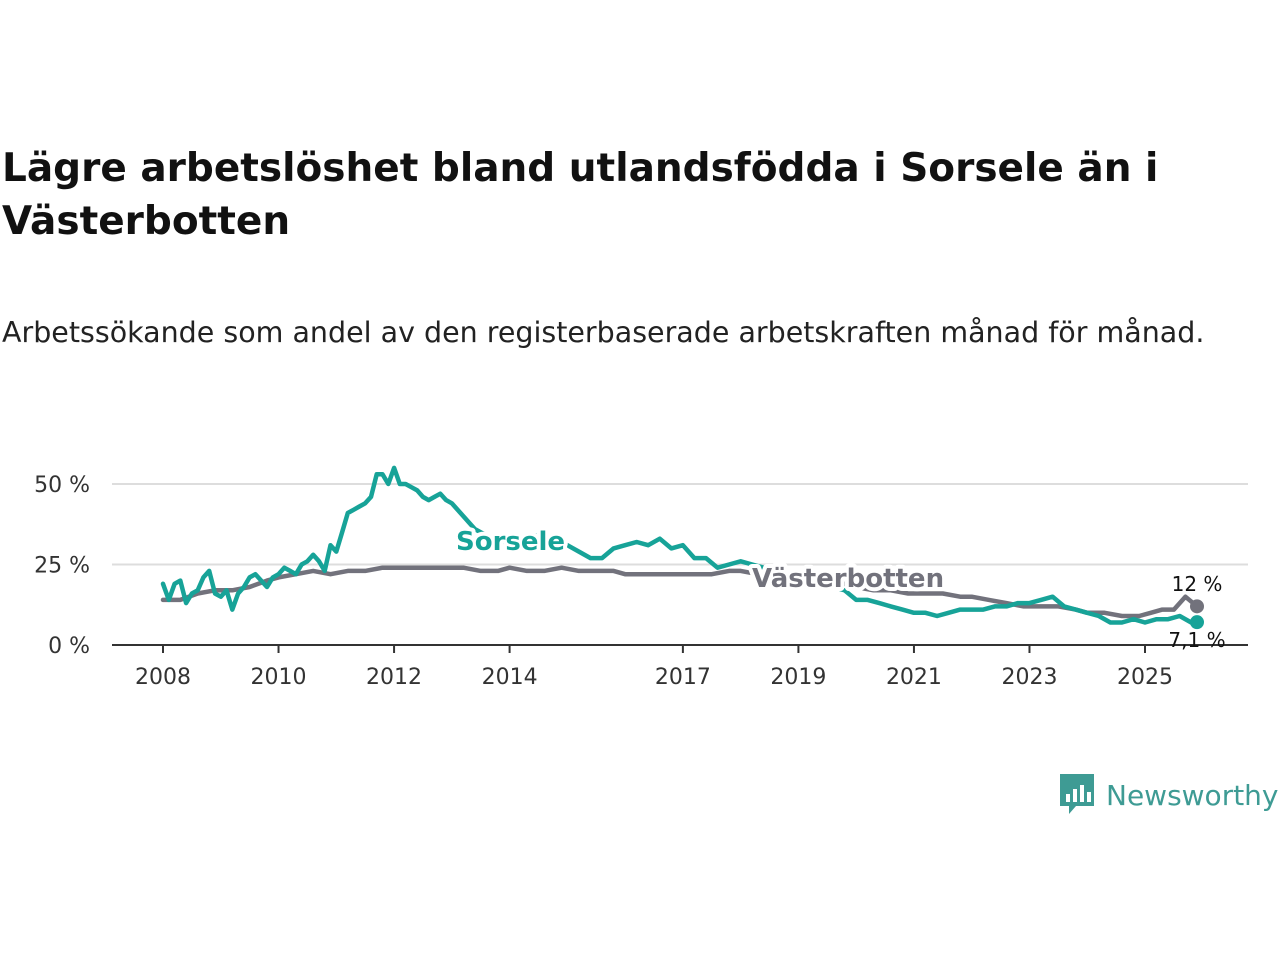  I want to click on end-label-sorsele: 7,1 %, so click(1196, 640).